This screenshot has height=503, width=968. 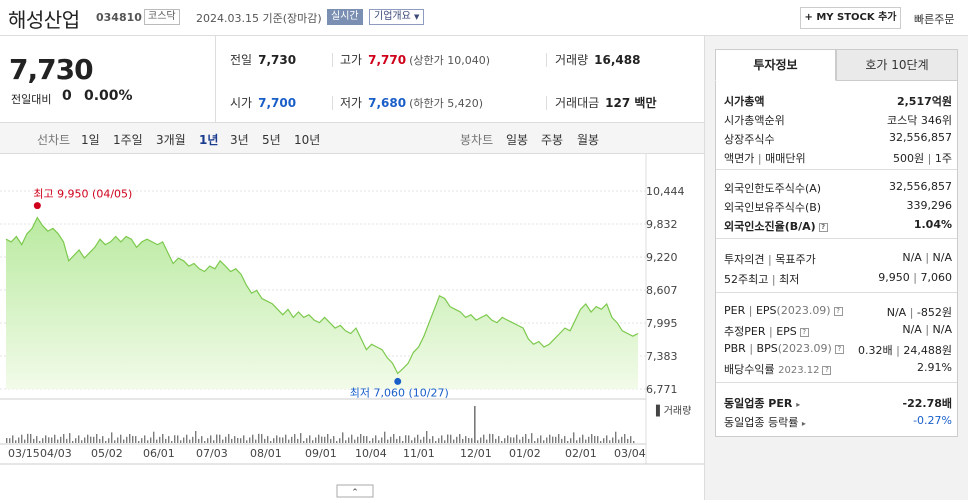 I want to click on candle-monthly: 월봉, so click(x=588, y=140).